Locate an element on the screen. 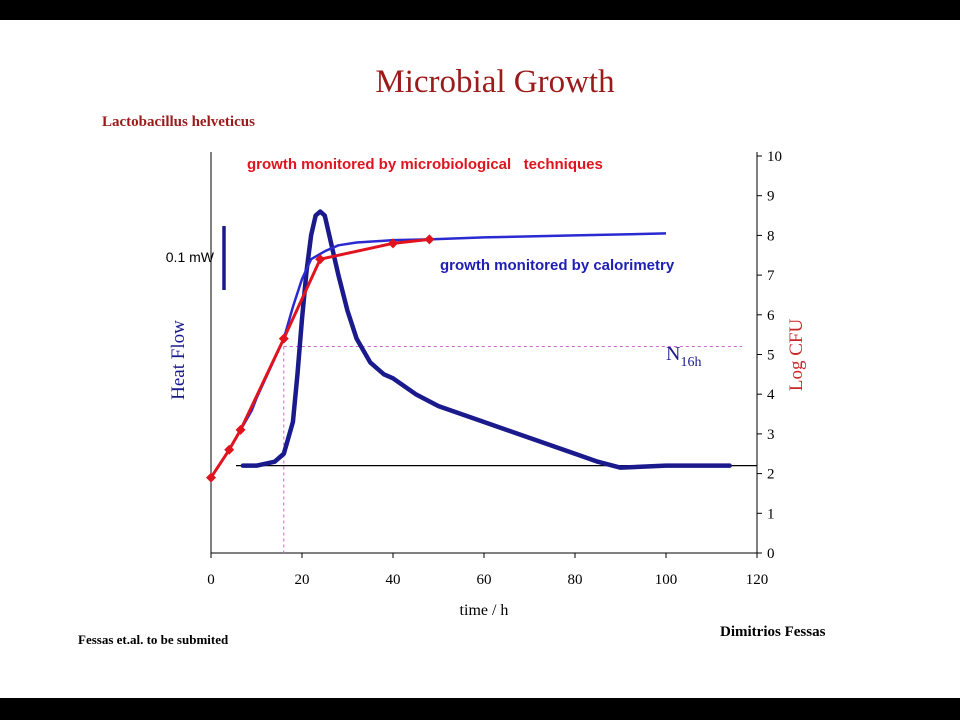 This screenshot has height=720, width=960. n16h-main: N is located at coordinates (673, 354).